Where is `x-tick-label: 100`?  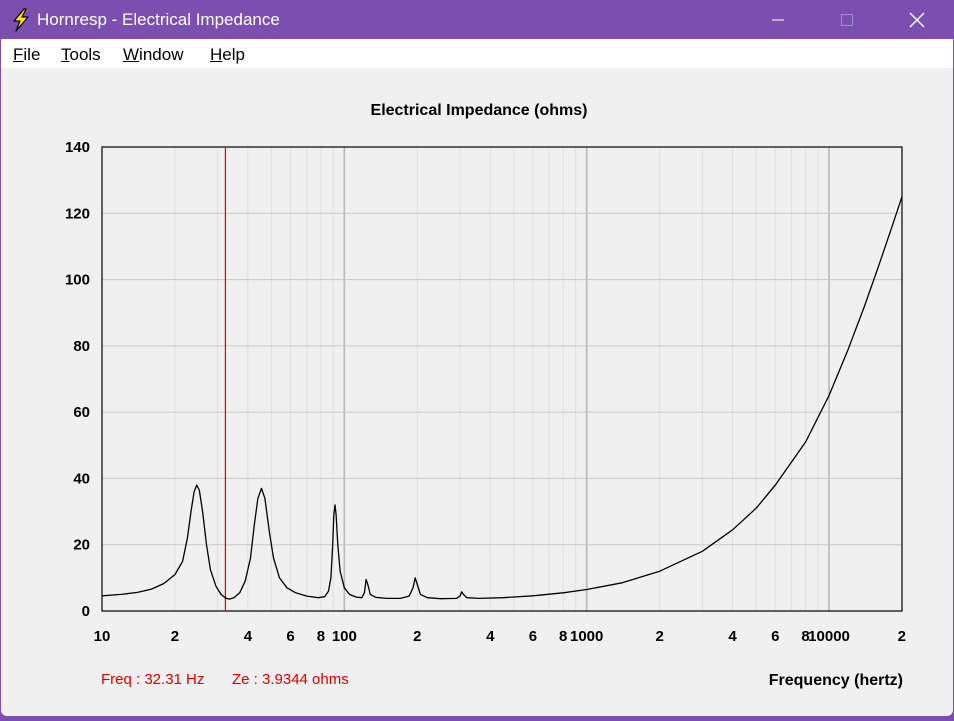
x-tick-label: 100 is located at coordinates (344, 636).